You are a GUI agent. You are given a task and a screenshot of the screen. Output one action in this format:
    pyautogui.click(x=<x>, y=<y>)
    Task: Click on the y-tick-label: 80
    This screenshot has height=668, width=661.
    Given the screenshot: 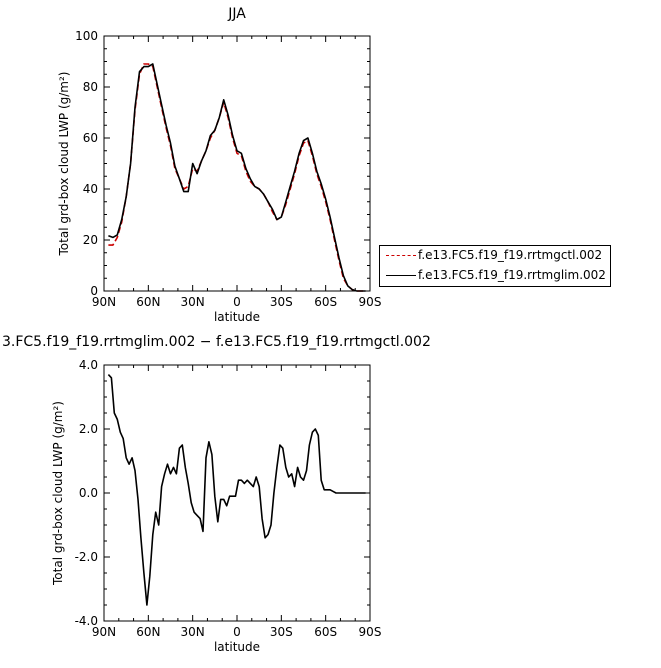 What is the action you would take?
    pyautogui.click(x=90, y=87)
    